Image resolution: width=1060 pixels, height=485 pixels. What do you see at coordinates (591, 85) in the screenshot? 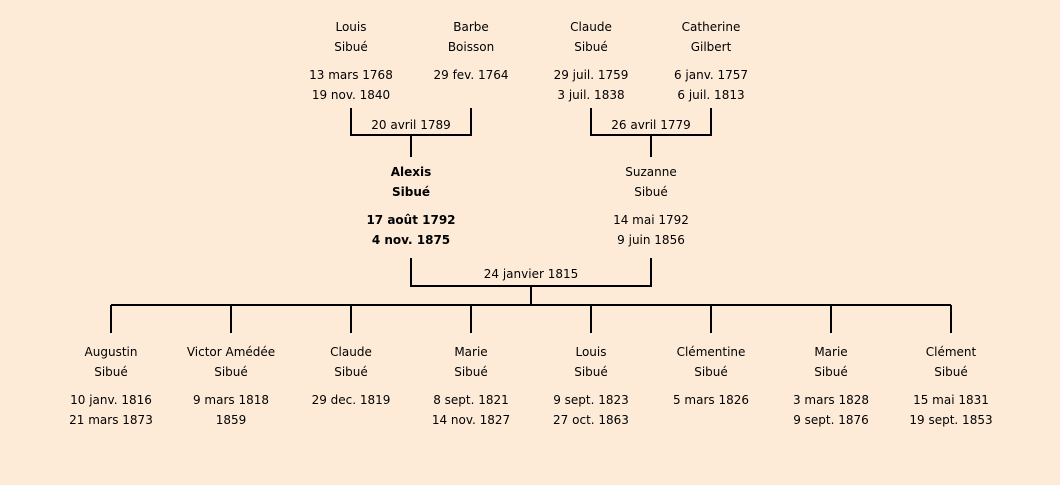
I see `life-dates: 29 juil. 1759 3 juil. 1838` at bounding box center [591, 85].